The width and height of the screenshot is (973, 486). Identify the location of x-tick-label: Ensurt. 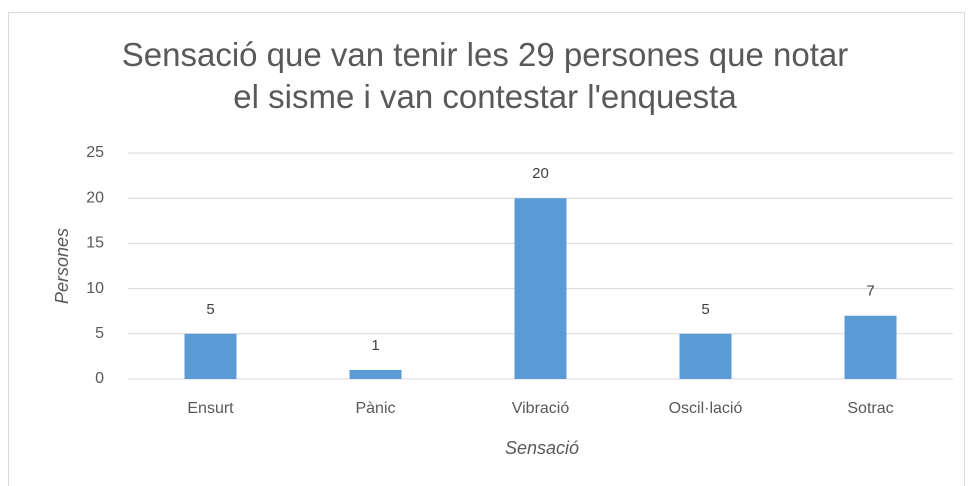
(210, 408).